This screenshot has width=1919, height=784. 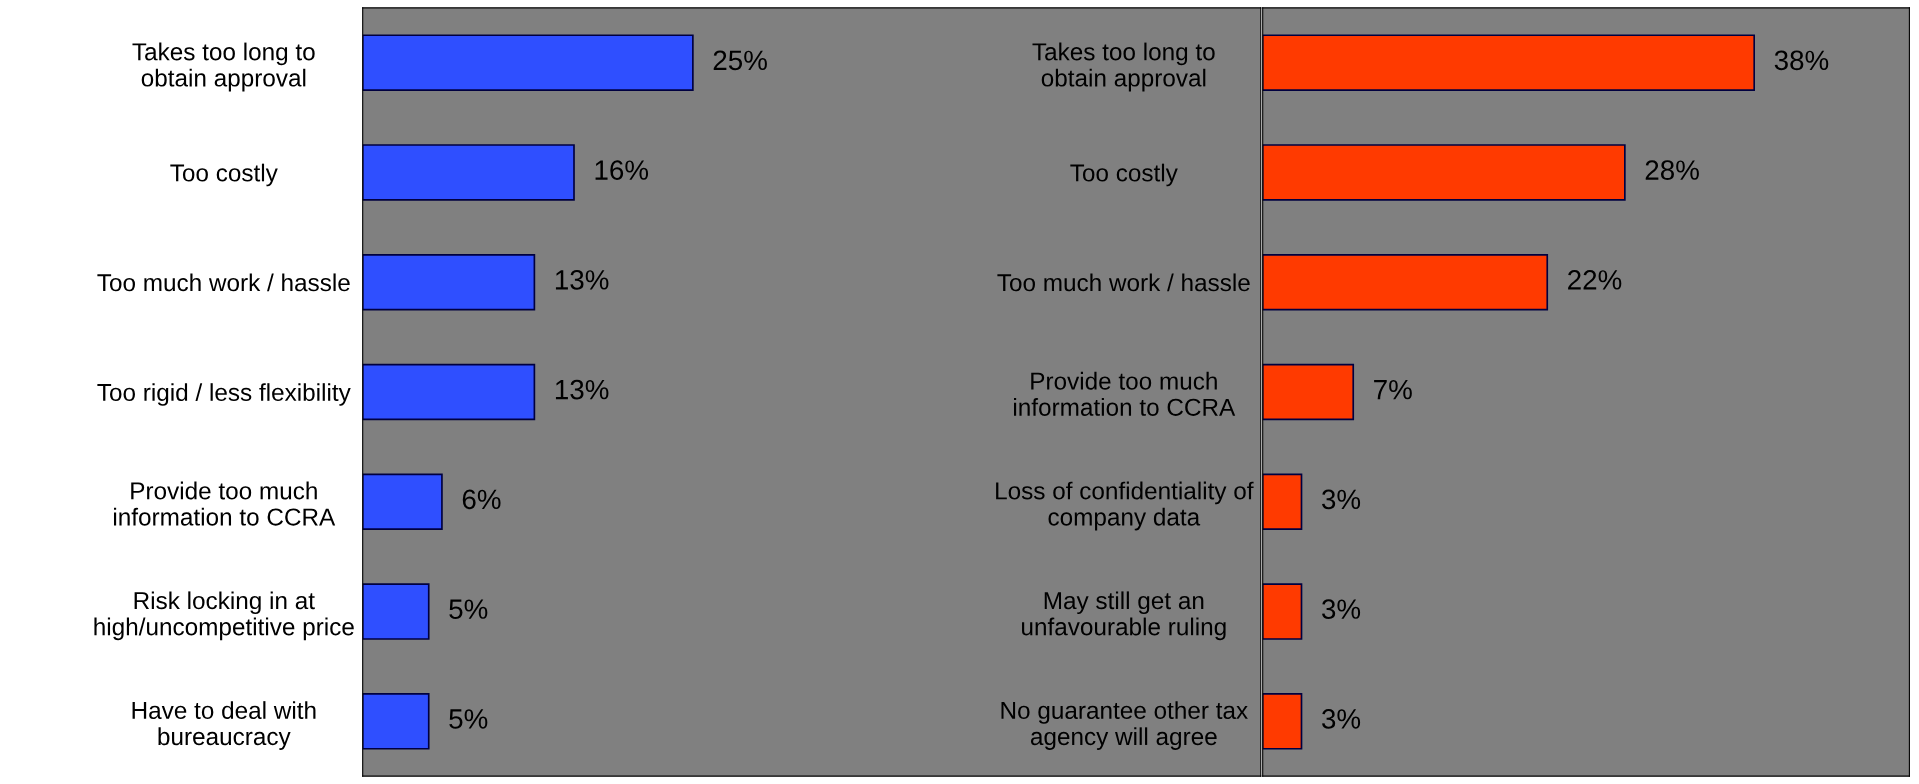 I want to click on data-label: 28%, so click(x=1672, y=170).